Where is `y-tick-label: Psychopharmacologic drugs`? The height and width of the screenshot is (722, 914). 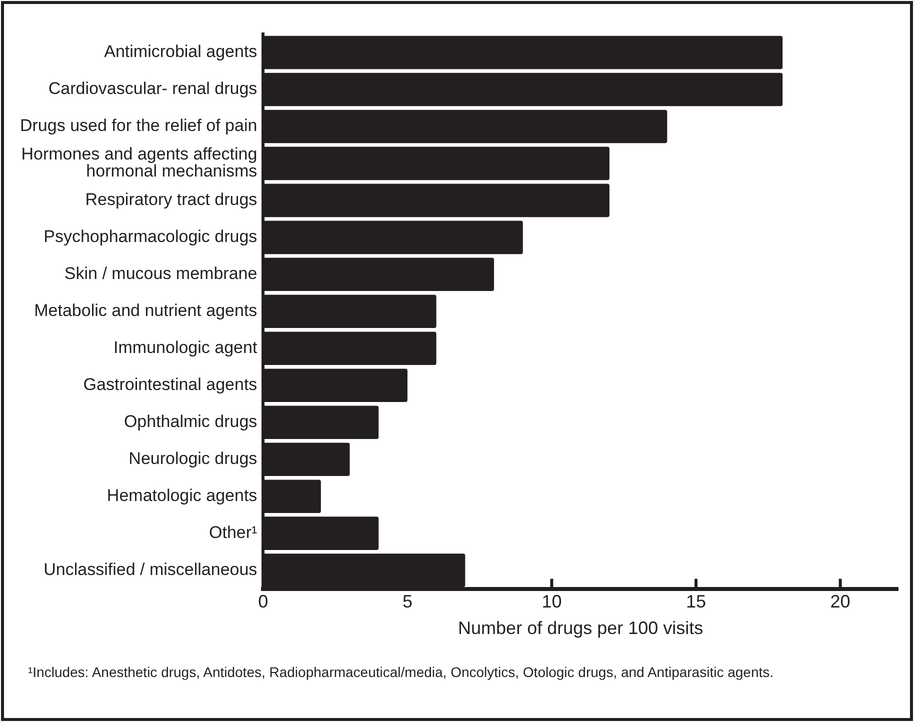 y-tick-label: Psychopharmacologic drugs is located at coordinates (151, 236).